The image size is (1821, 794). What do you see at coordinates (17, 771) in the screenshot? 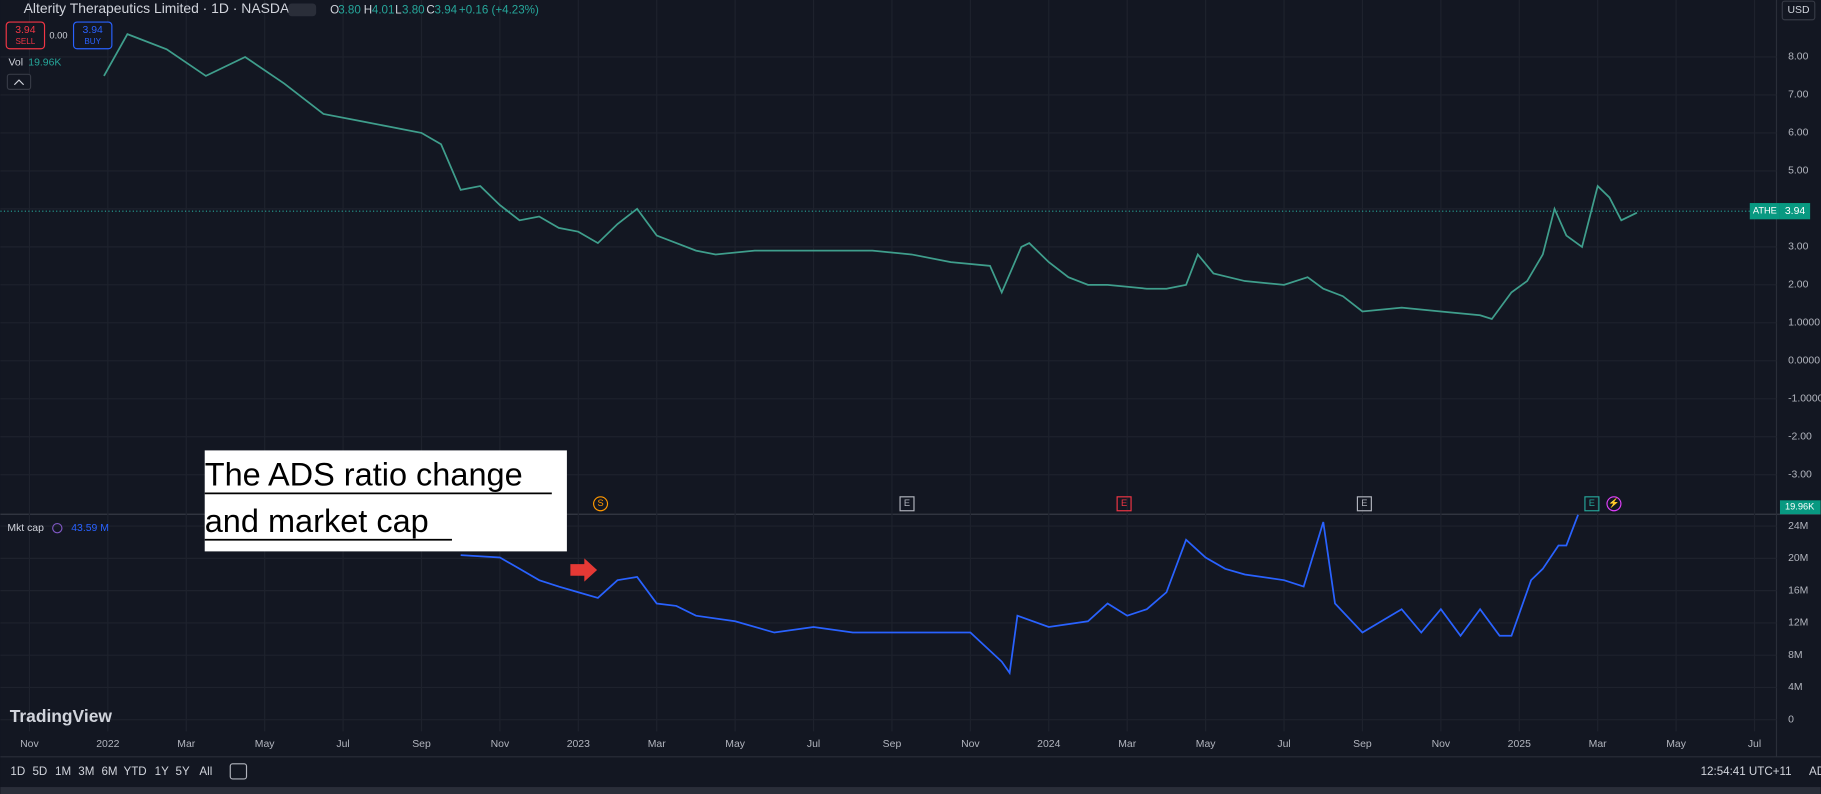
I see `timeframe-button: 1D` at bounding box center [17, 771].